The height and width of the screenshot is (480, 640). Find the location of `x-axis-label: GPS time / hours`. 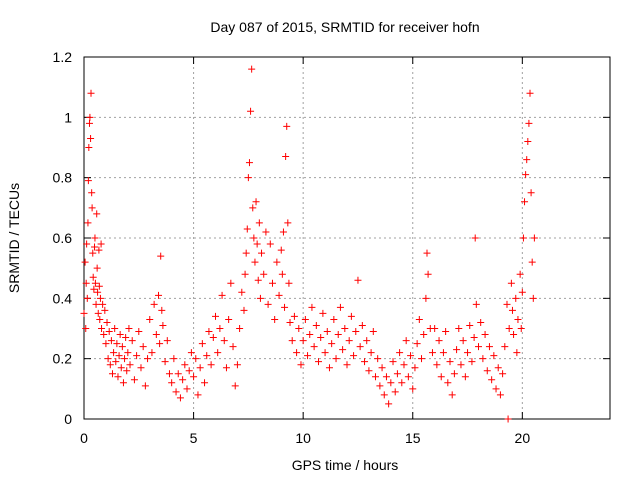

x-axis-label: GPS time / hours is located at coordinates (345, 465).